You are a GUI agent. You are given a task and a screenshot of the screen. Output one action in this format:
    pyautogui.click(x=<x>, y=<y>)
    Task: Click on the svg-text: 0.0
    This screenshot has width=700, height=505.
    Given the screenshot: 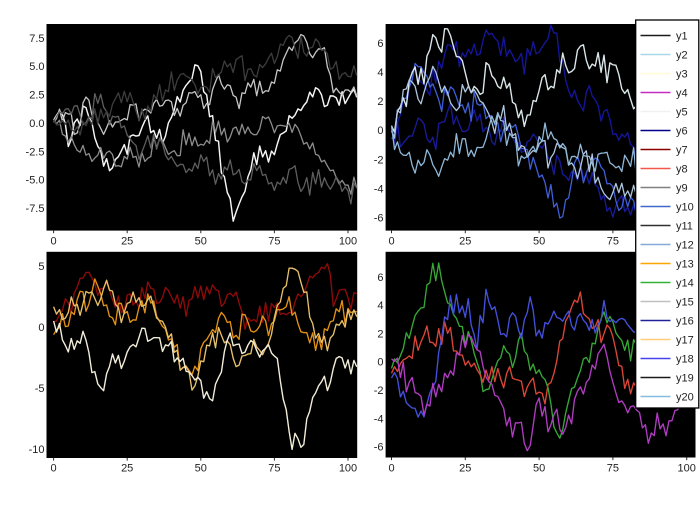 What is the action you would take?
    pyautogui.click(x=36, y=124)
    